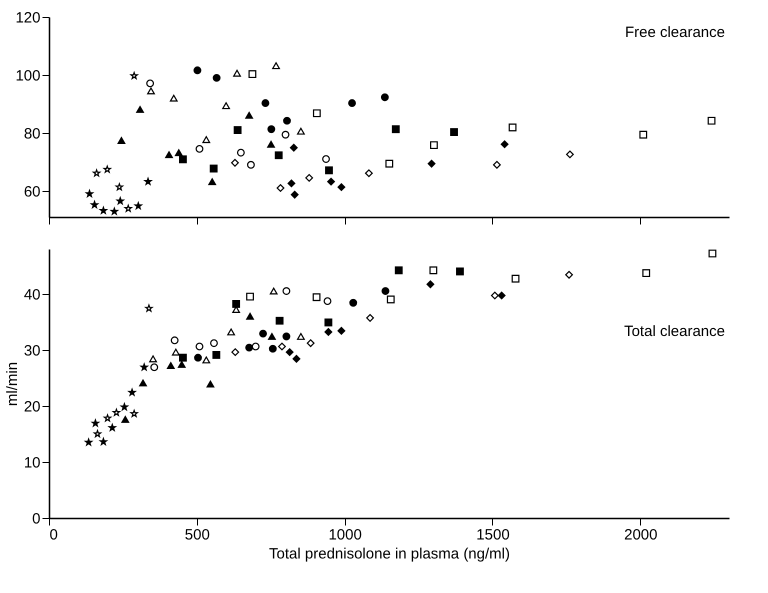  I want to click on x-tick-label: 2000, so click(641, 535).